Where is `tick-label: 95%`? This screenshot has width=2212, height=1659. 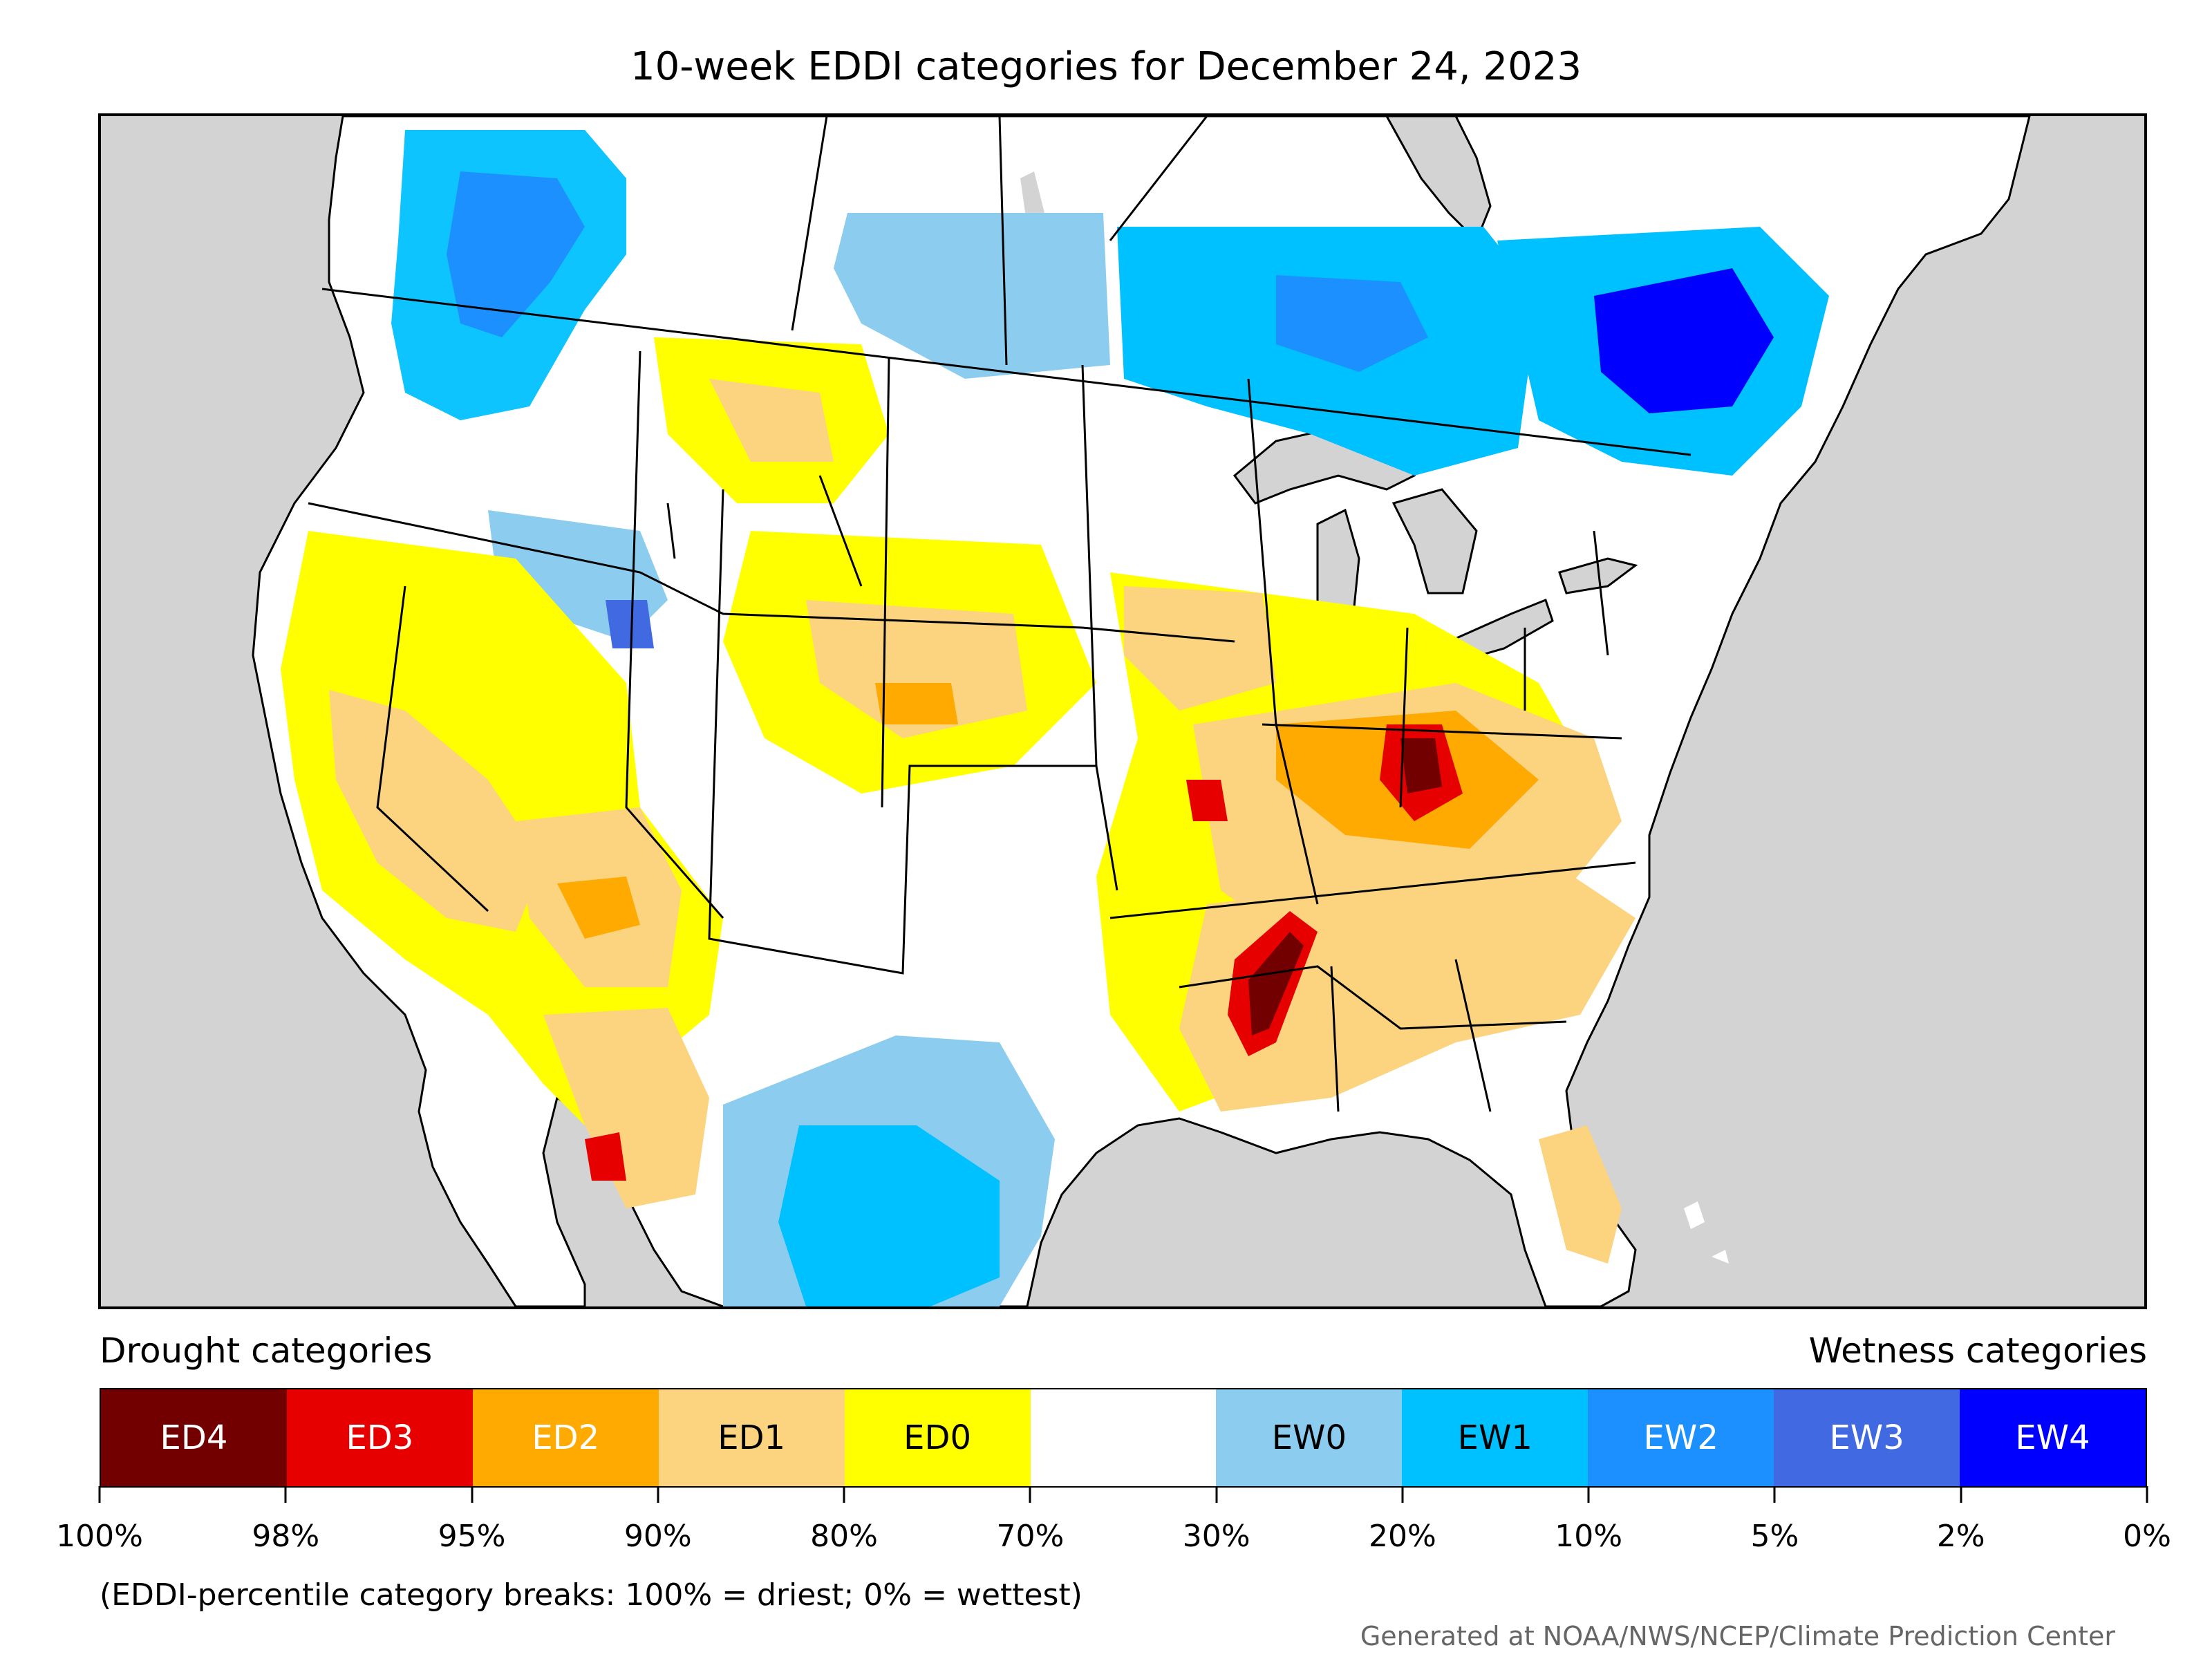 tick-label: 95% is located at coordinates (472, 1536).